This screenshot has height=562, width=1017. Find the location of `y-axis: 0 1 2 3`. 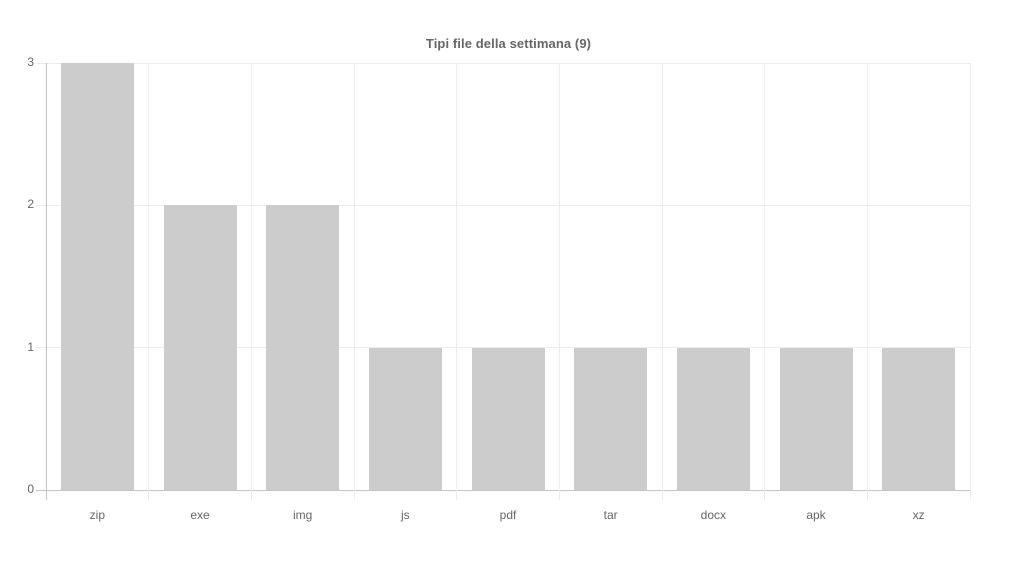

y-axis: 0 1 2 3 is located at coordinates (17, 275).